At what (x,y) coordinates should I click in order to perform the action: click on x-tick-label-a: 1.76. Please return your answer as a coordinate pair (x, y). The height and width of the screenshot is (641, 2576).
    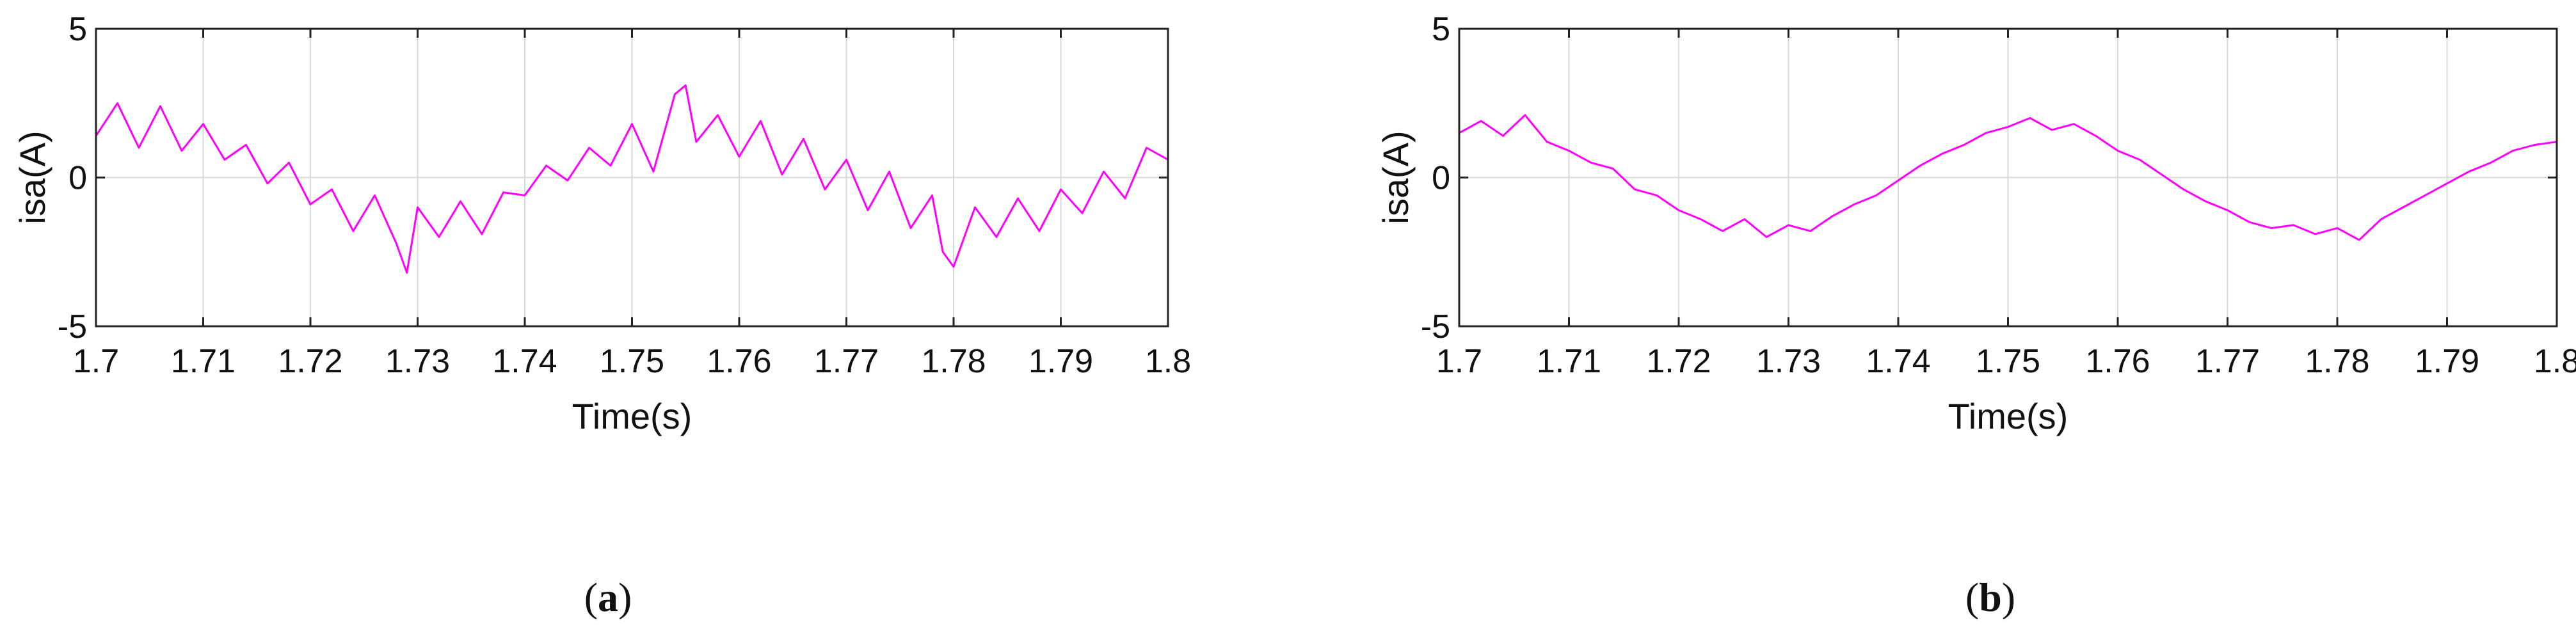
    Looking at the image, I should click on (739, 361).